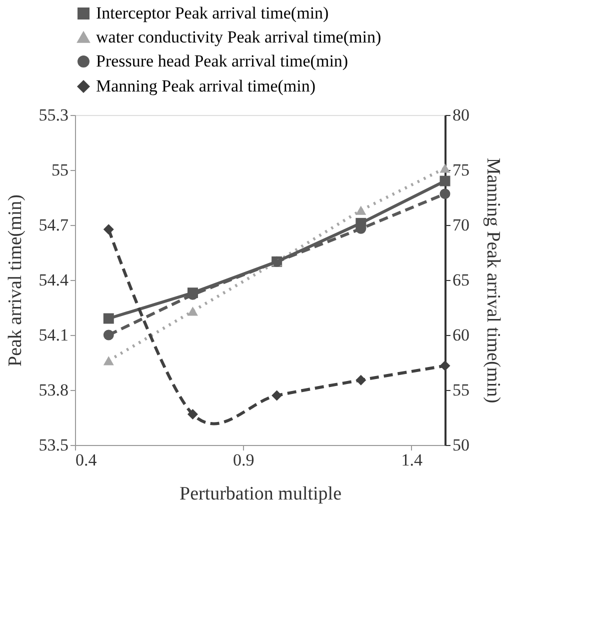 This screenshot has width=595, height=643. I want to click on legend-label: Pressure head Peak arrival time(min), so click(222, 61).